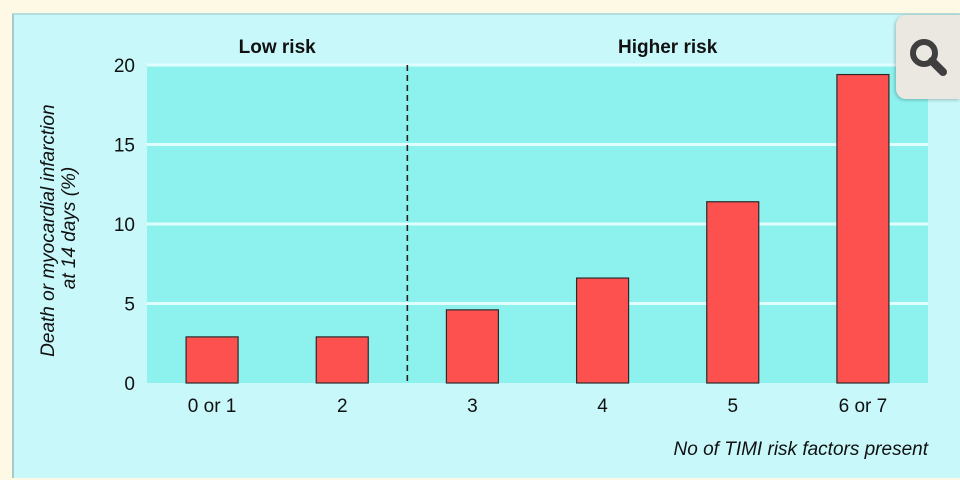  Describe the element at coordinates (69, 228) in the screenshot. I see `y-axis-label-line2: at 14 days (%)` at that location.